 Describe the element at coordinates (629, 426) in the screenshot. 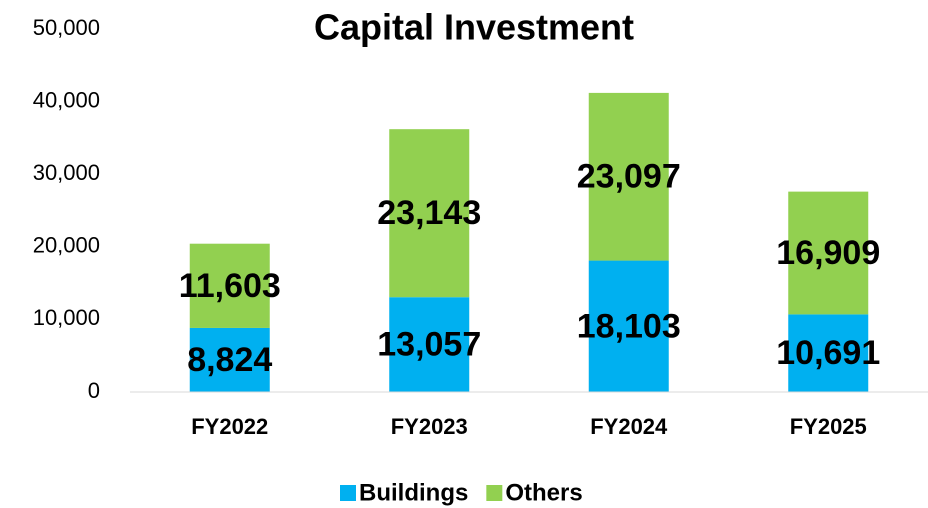

I see `x-tick-label: FY2024` at that location.